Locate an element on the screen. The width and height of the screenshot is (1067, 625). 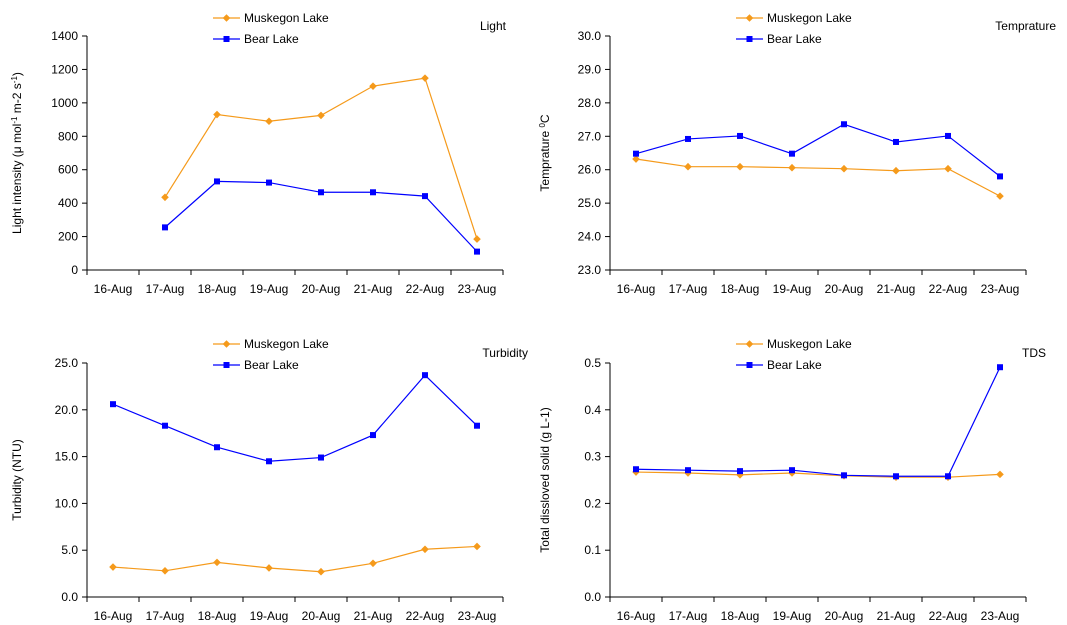
chart-title: Temprature is located at coordinates (1025, 26).